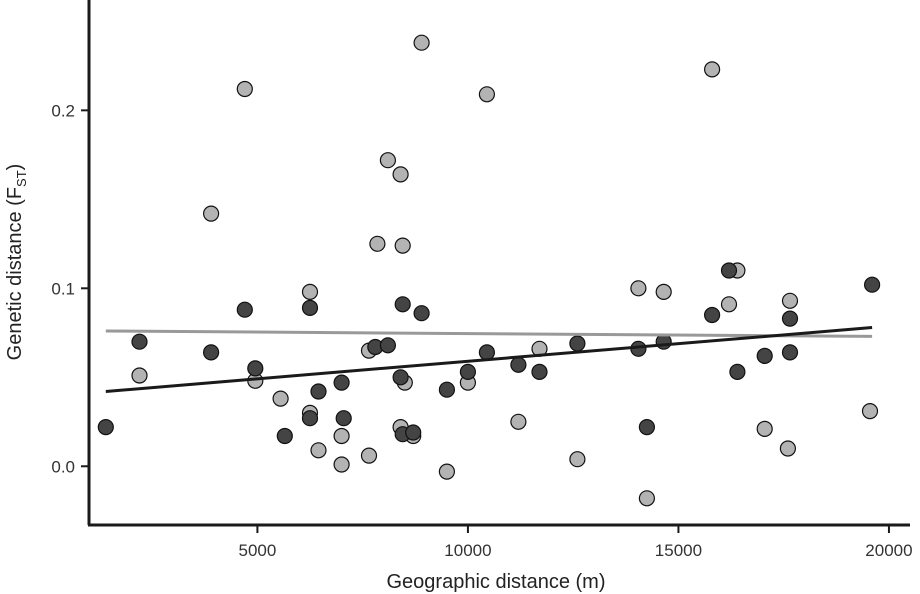 The height and width of the screenshot is (594, 920). Describe the element at coordinates (888, 550) in the screenshot. I see `x-tick-label: 20000` at that location.